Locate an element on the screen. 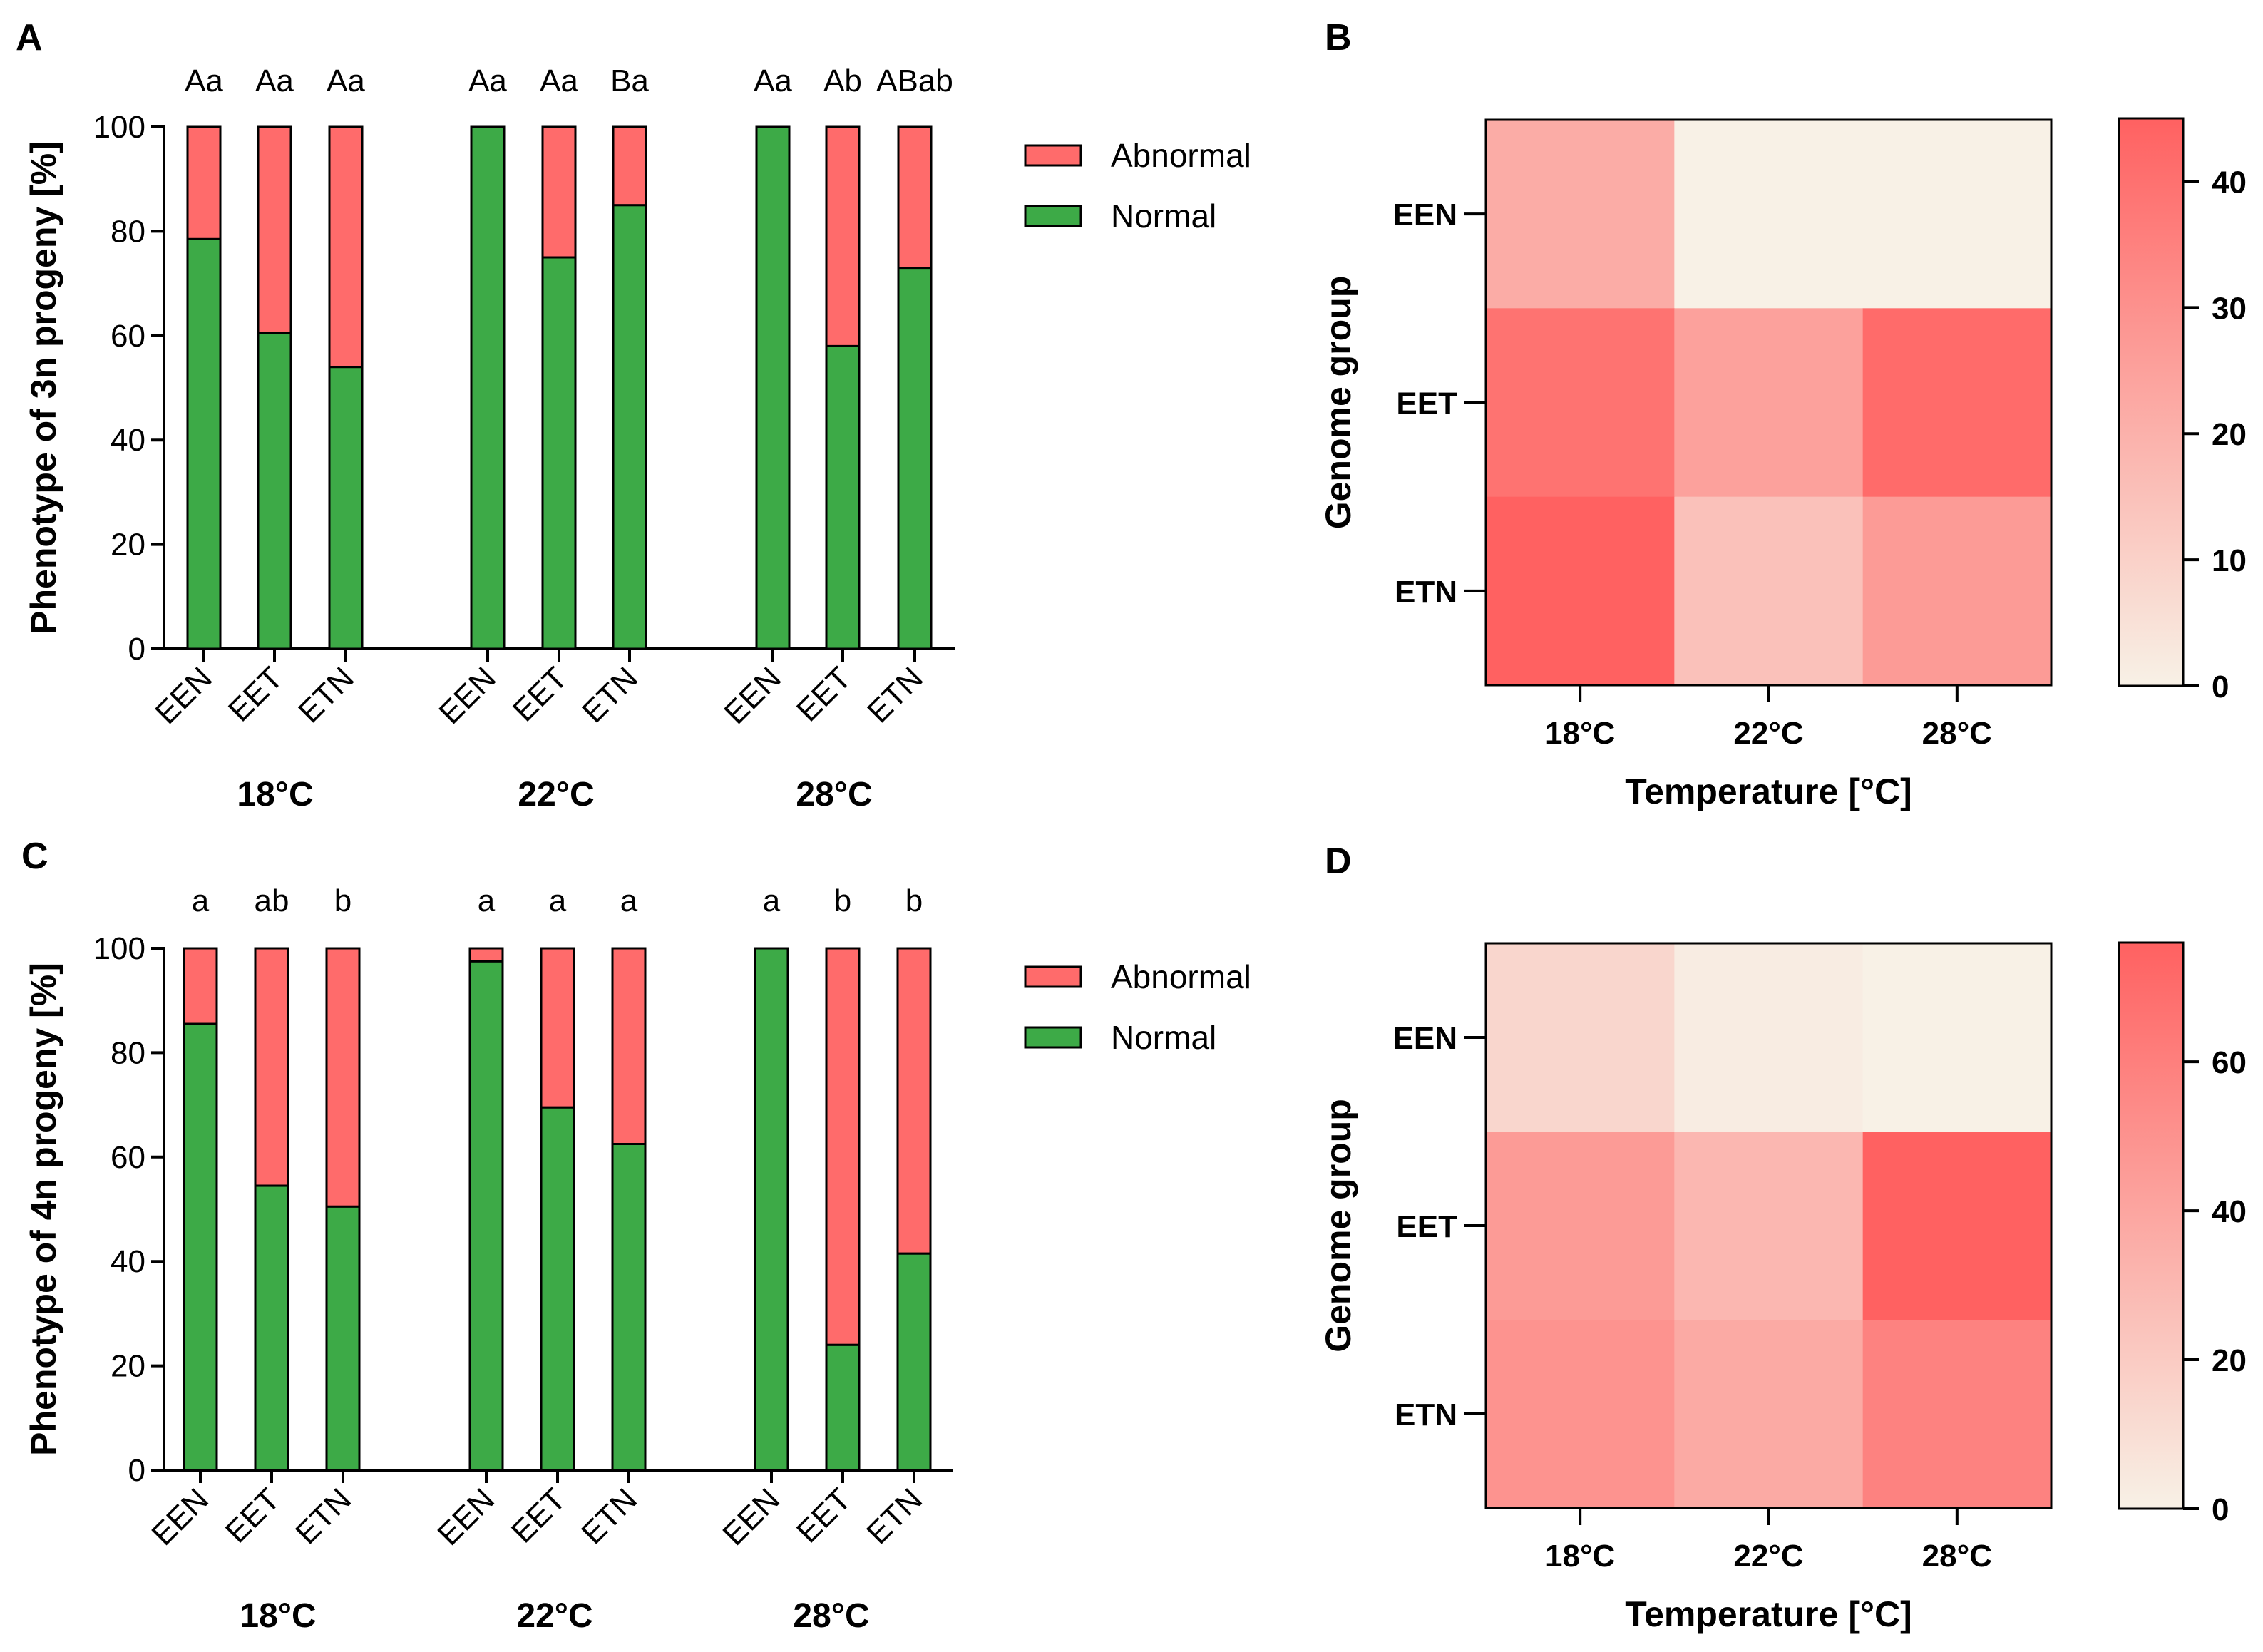 The image size is (2263, 1652). panel-letter: B is located at coordinates (1338, 37).